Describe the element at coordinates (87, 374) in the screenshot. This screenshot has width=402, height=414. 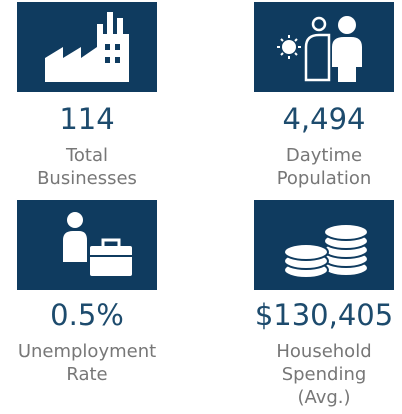
I see `label-line: Rate` at that location.